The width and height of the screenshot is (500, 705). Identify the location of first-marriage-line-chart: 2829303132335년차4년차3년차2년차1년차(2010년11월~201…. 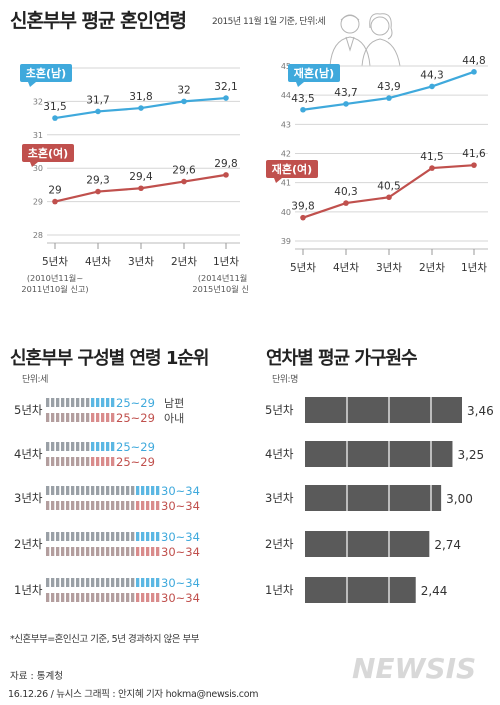
(134, 179).